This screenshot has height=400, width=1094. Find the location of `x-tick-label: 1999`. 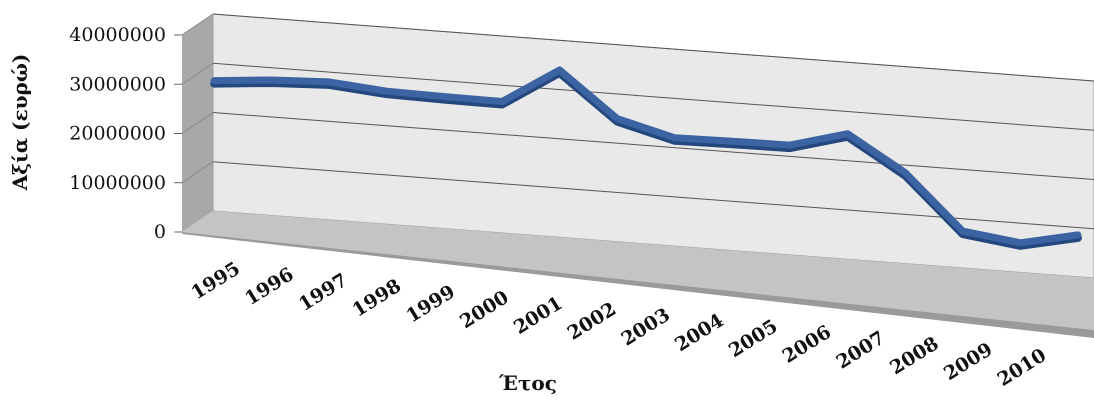

x-tick-label: 1999 is located at coordinates (430, 304).